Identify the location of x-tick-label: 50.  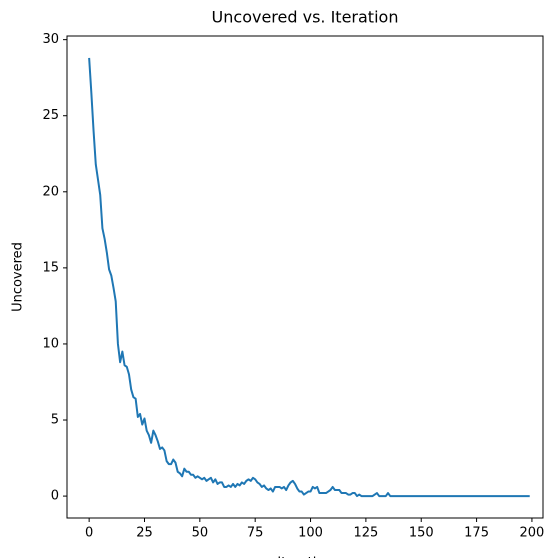
(200, 533).